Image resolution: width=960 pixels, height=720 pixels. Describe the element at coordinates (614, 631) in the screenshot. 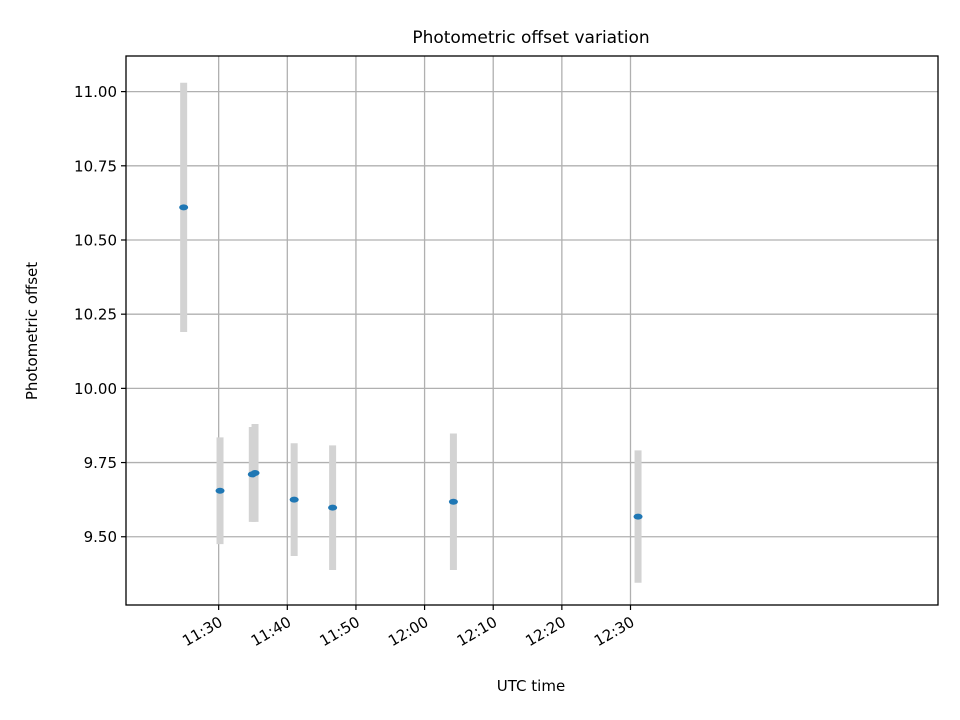

I see `x-tick-label: 12:30` at that location.